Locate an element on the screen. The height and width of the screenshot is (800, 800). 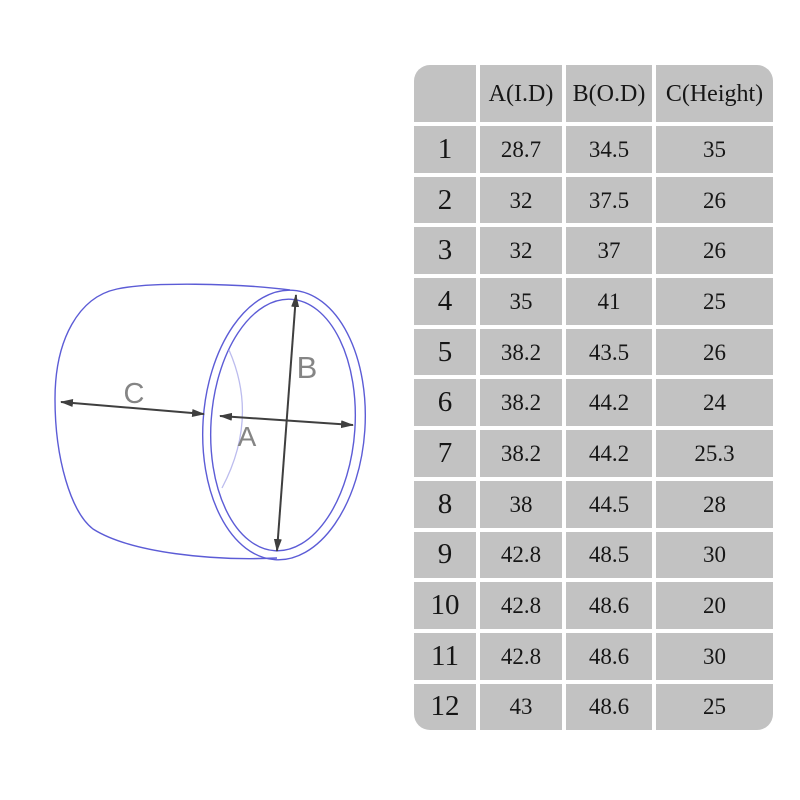
value-b-od: 37.5 is located at coordinates (609, 200).